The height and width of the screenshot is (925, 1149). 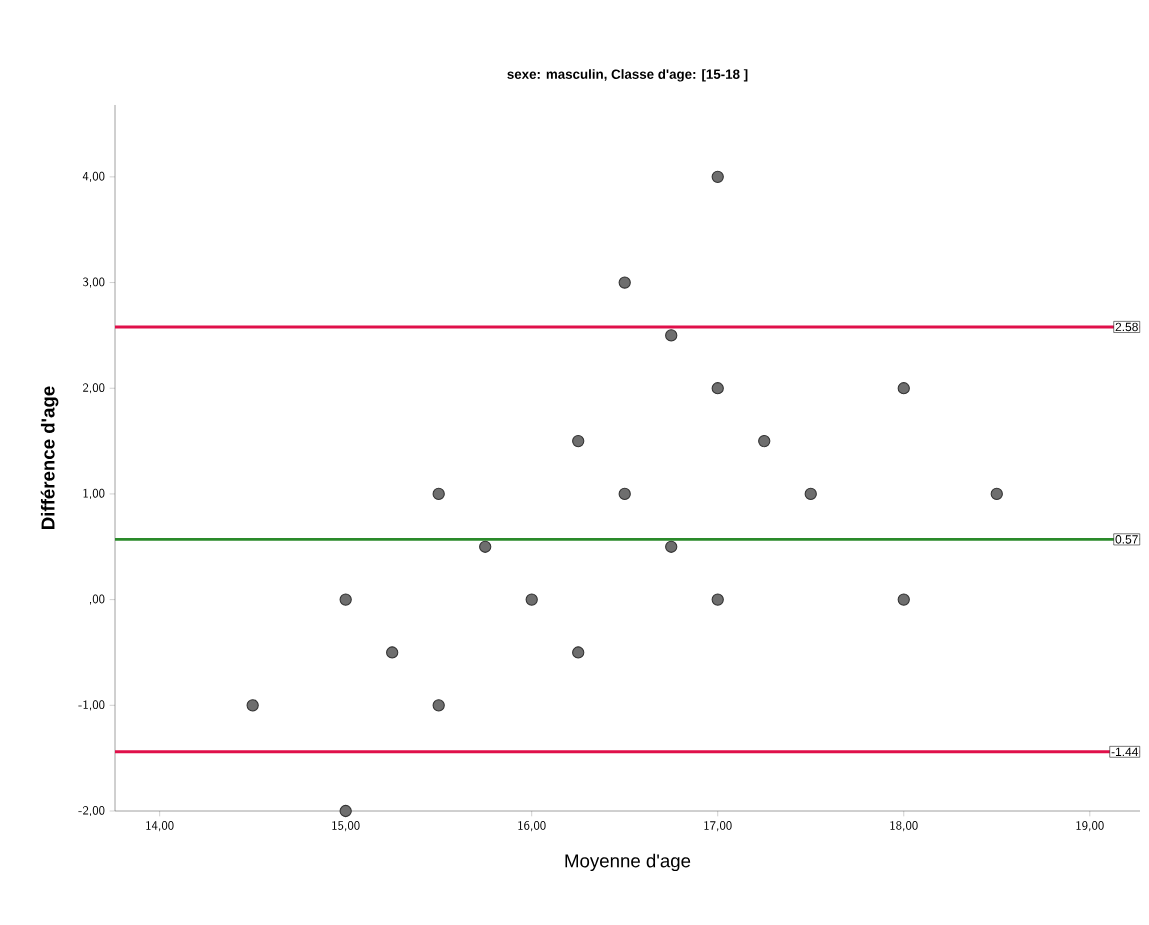 I want to click on y-axis-title: Différence d'age, so click(x=49, y=457).